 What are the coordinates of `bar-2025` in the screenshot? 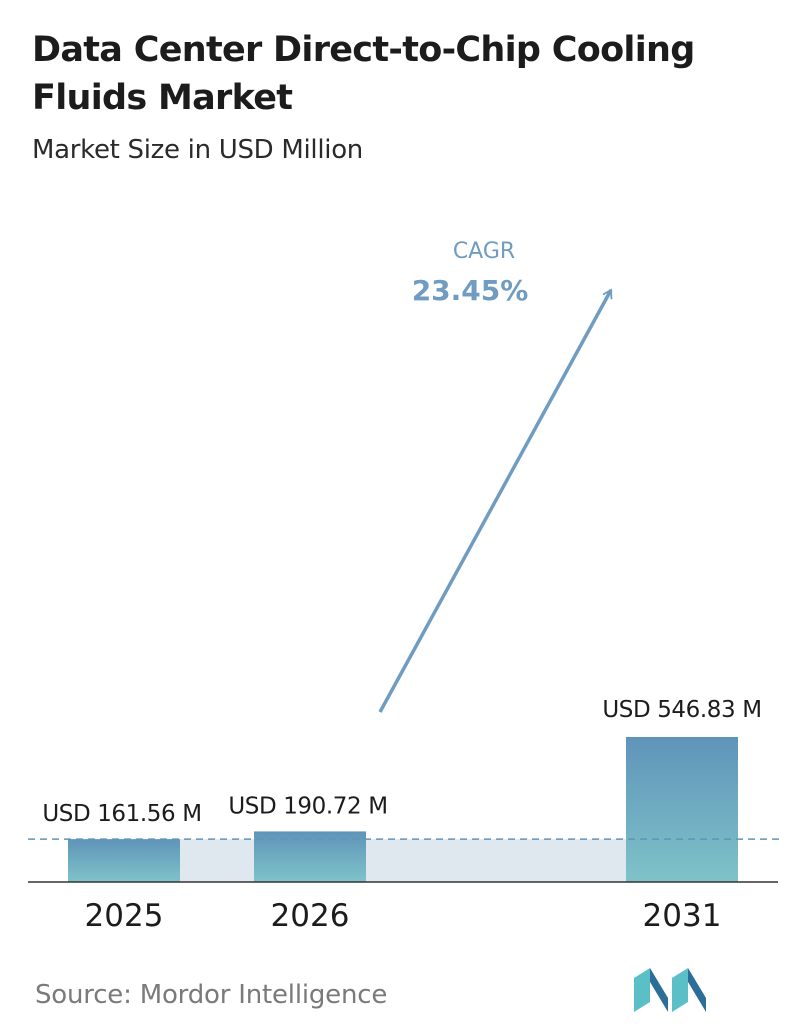 It's located at (124, 860).